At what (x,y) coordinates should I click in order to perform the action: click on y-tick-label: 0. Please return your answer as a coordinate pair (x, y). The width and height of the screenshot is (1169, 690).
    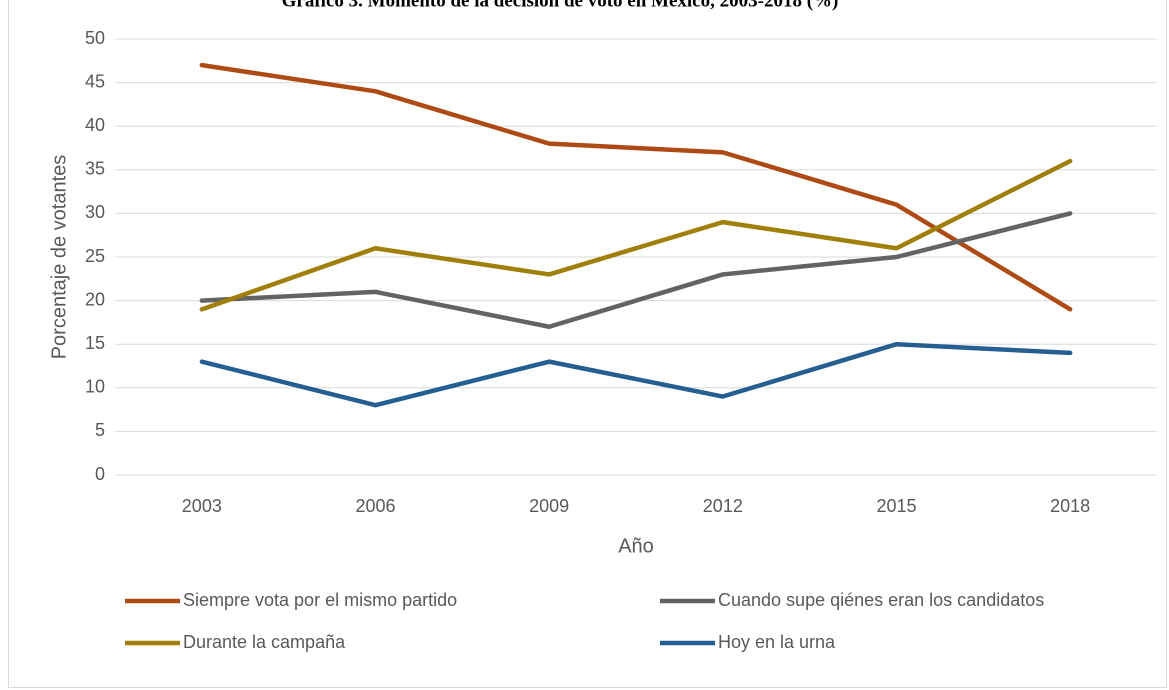
    Looking at the image, I should click on (100, 474).